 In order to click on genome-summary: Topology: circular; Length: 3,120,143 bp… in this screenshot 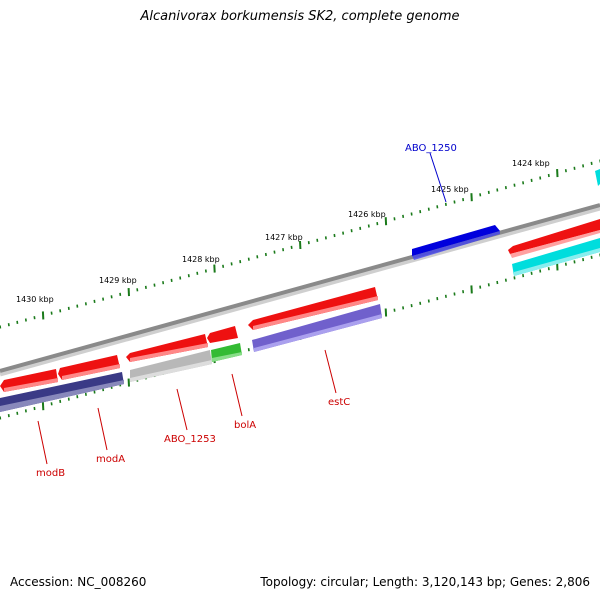, I will do `click(425, 582)`.